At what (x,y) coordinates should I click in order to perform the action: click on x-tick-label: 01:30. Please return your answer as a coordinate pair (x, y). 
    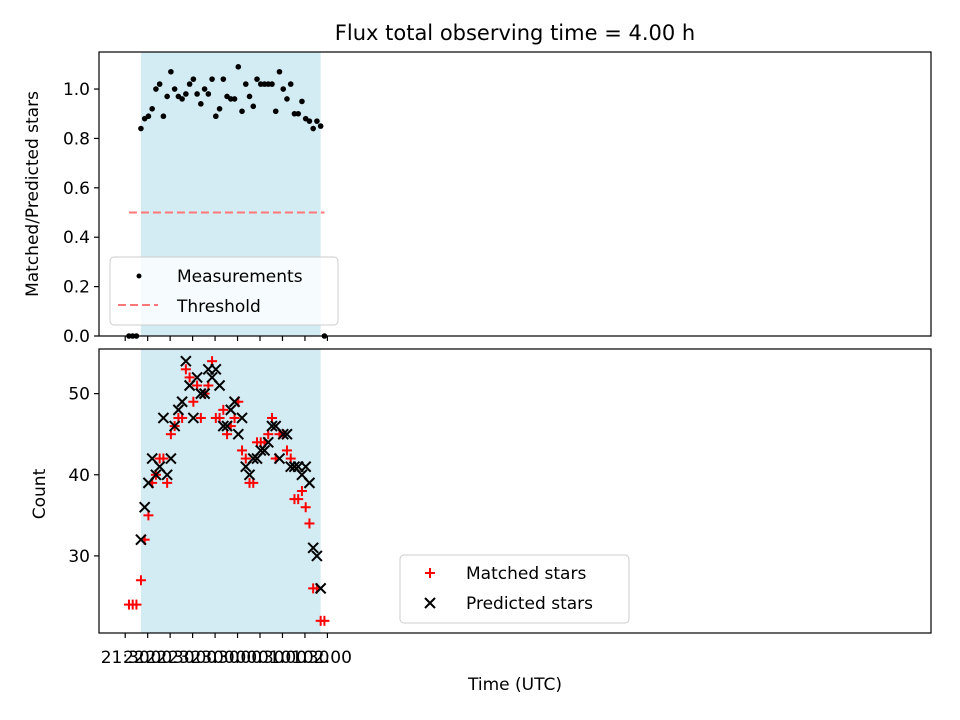
    Looking at the image, I should click on (304, 658).